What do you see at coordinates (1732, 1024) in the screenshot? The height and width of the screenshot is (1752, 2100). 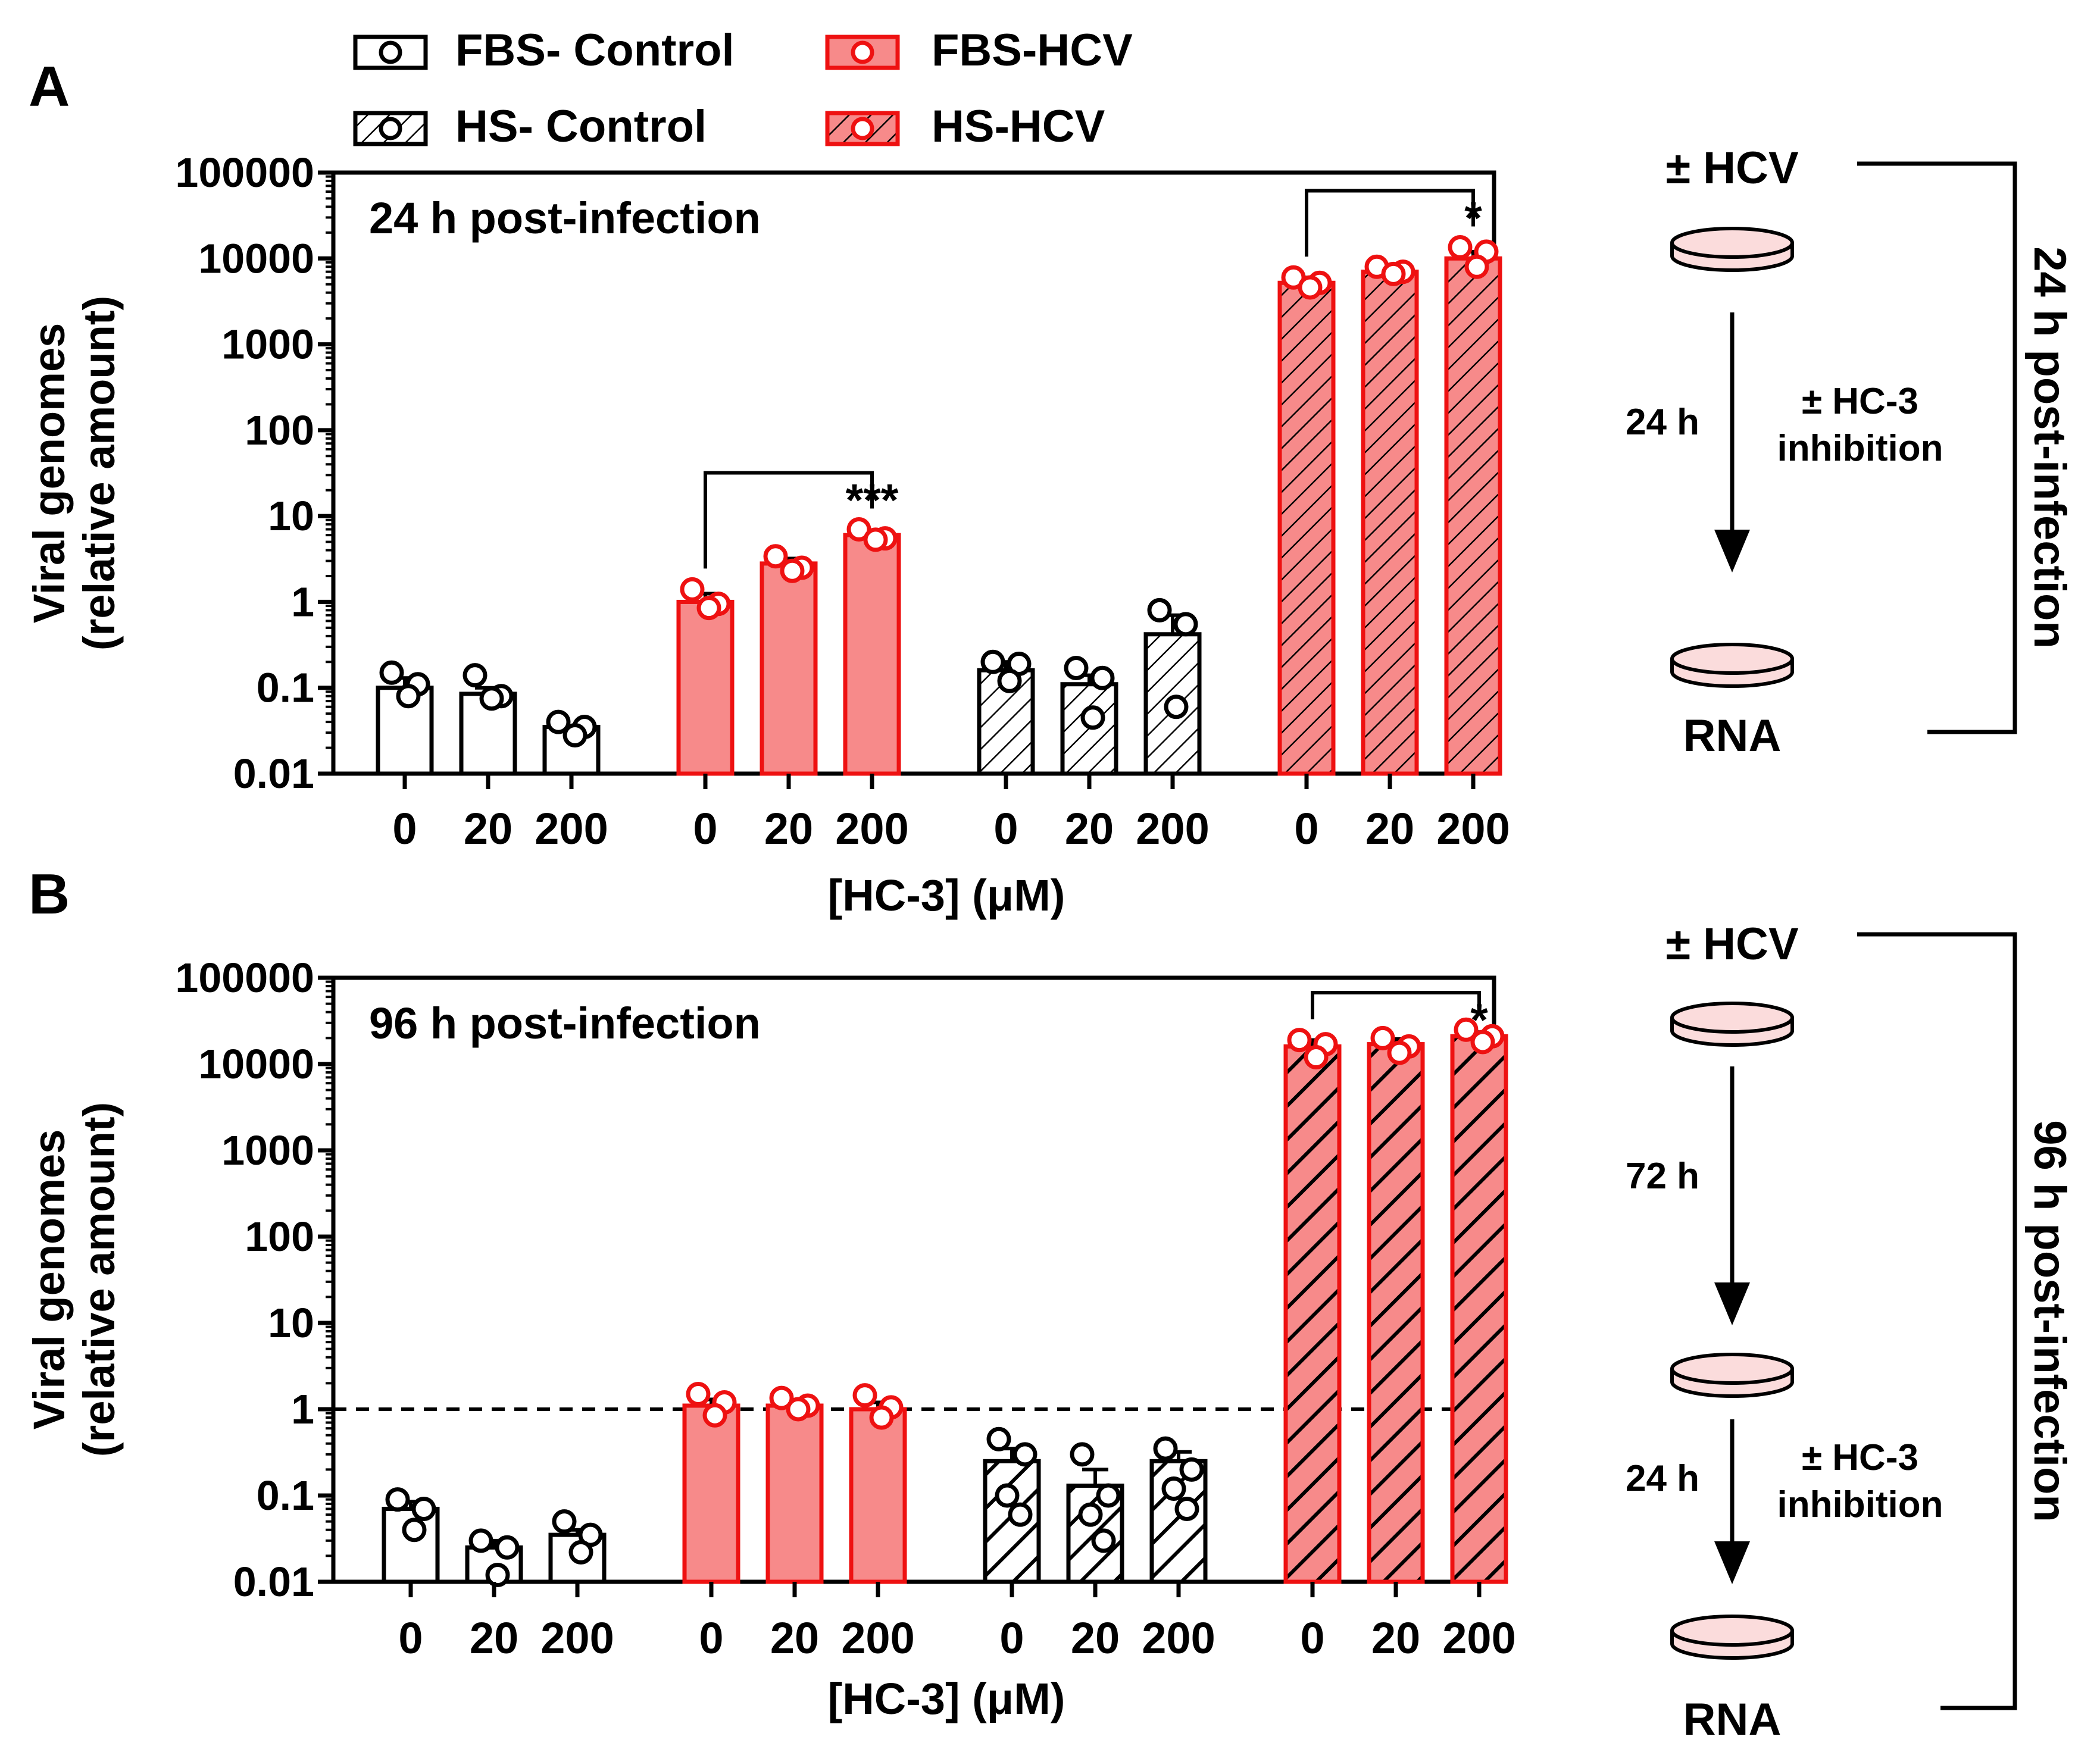 I see `scheme-b-dish-top` at bounding box center [1732, 1024].